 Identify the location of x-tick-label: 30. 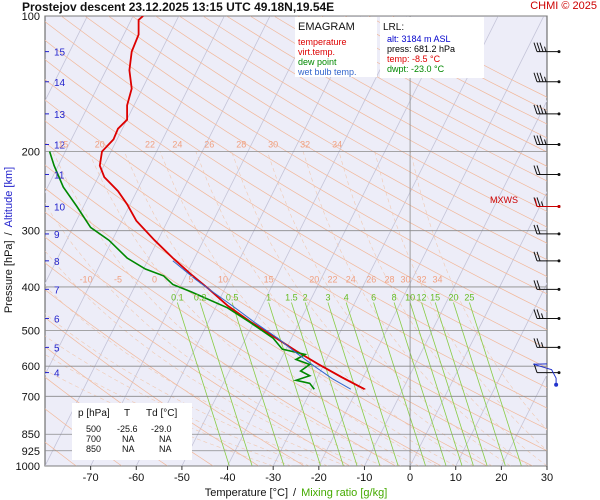
(547, 478).